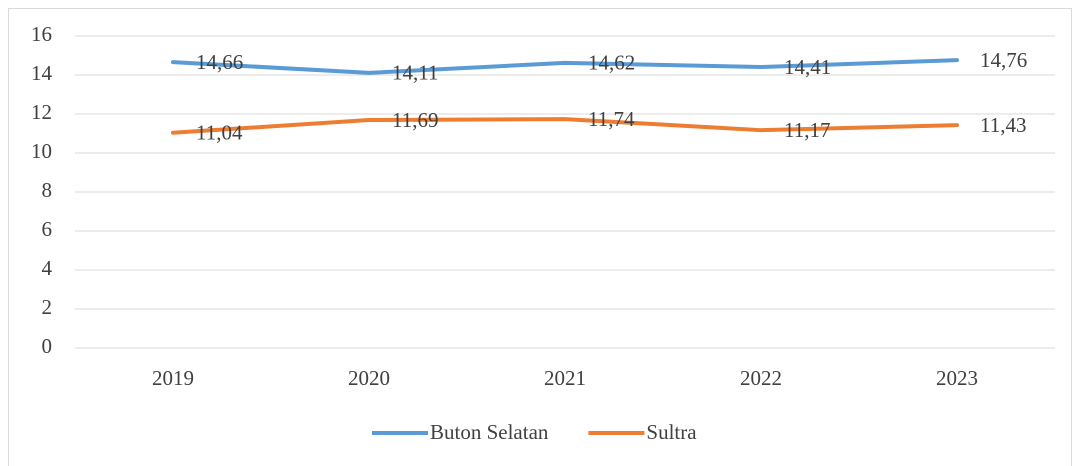  I want to click on y-tick-label: 2, so click(47, 307).